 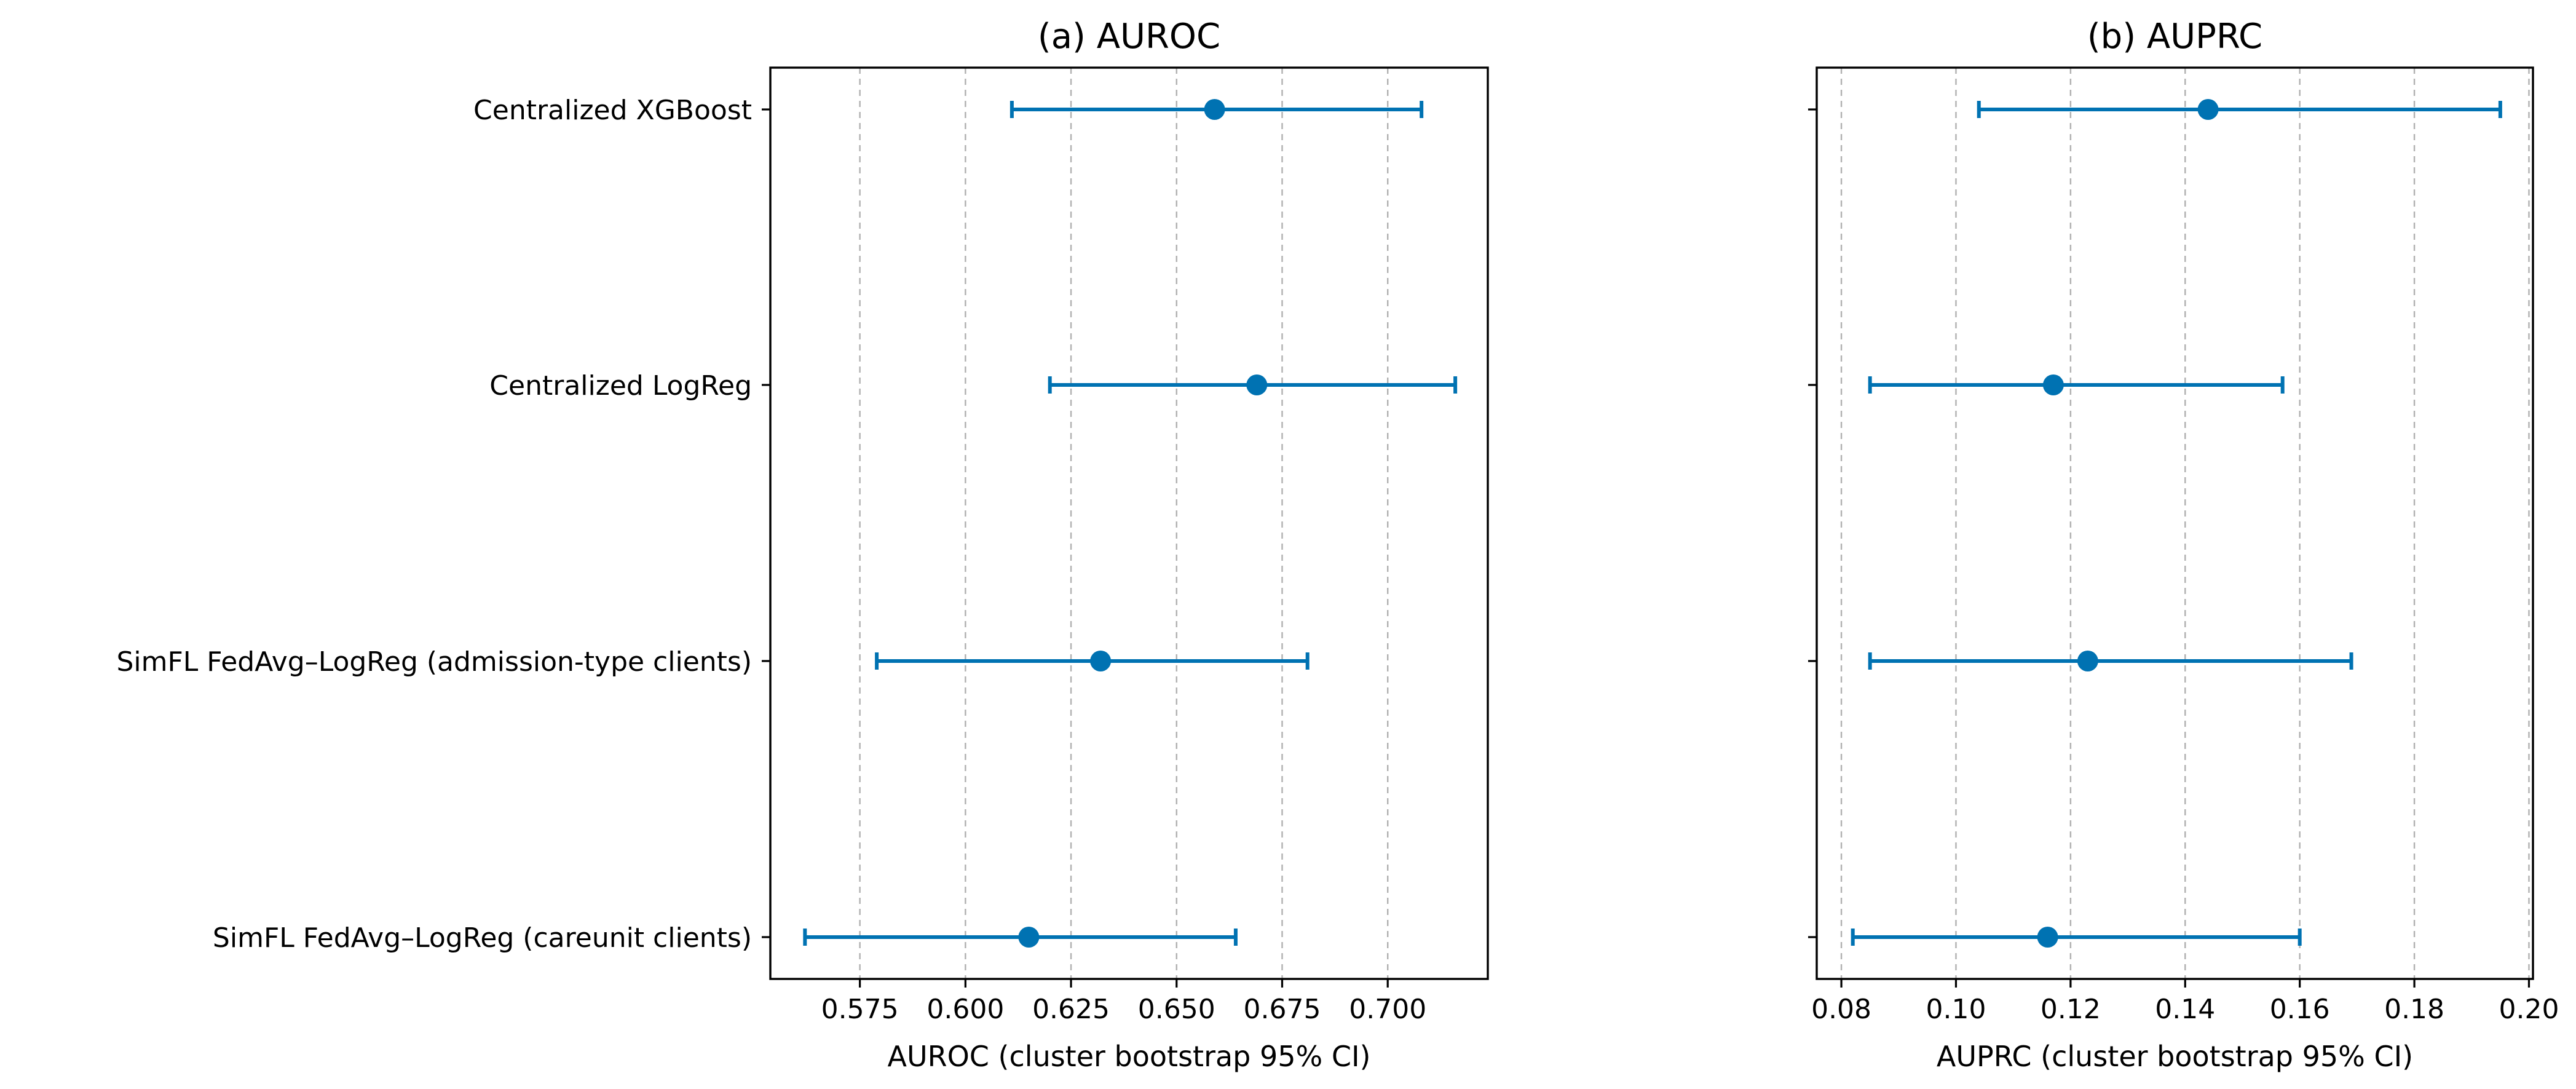 What do you see at coordinates (2185, 1010) in the screenshot?
I see `auprc-x-tick-label: 0.14` at bounding box center [2185, 1010].